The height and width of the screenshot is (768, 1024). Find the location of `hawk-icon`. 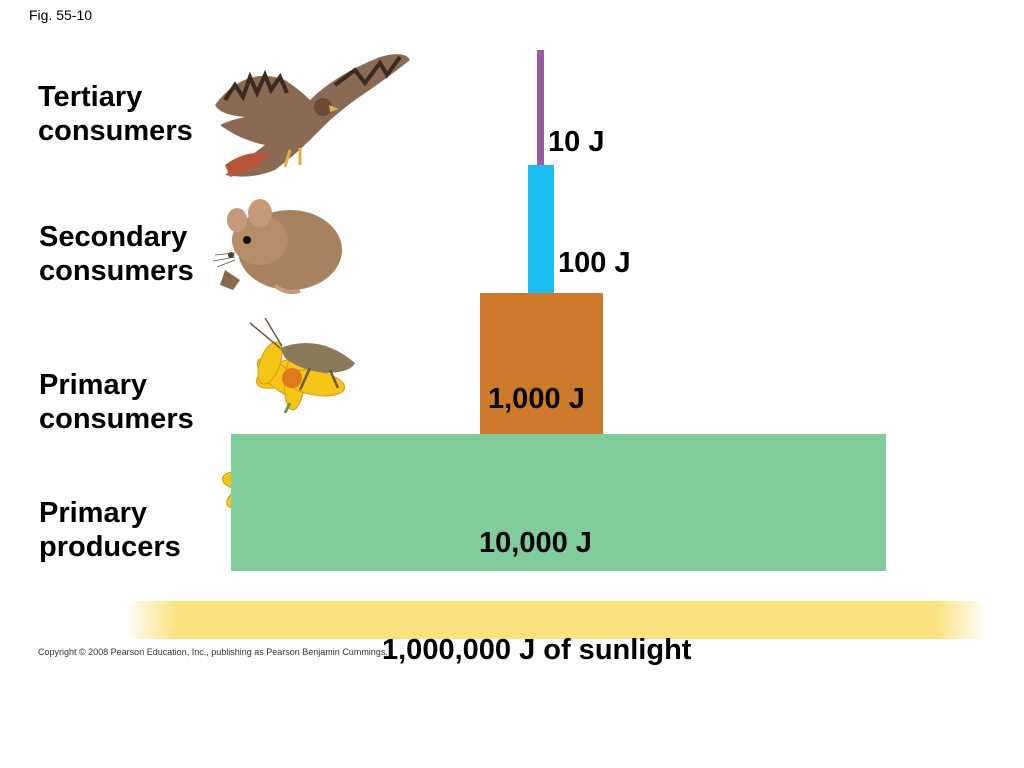

hawk-icon is located at coordinates (312, 115).